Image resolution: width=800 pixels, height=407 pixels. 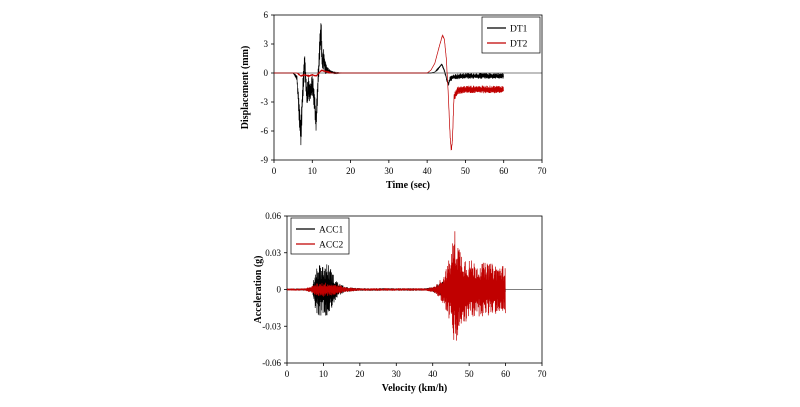 What do you see at coordinates (258, 289) in the screenshot?
I see `y-axis-label: Acceleration (g)` at bounding box center [258, 289].